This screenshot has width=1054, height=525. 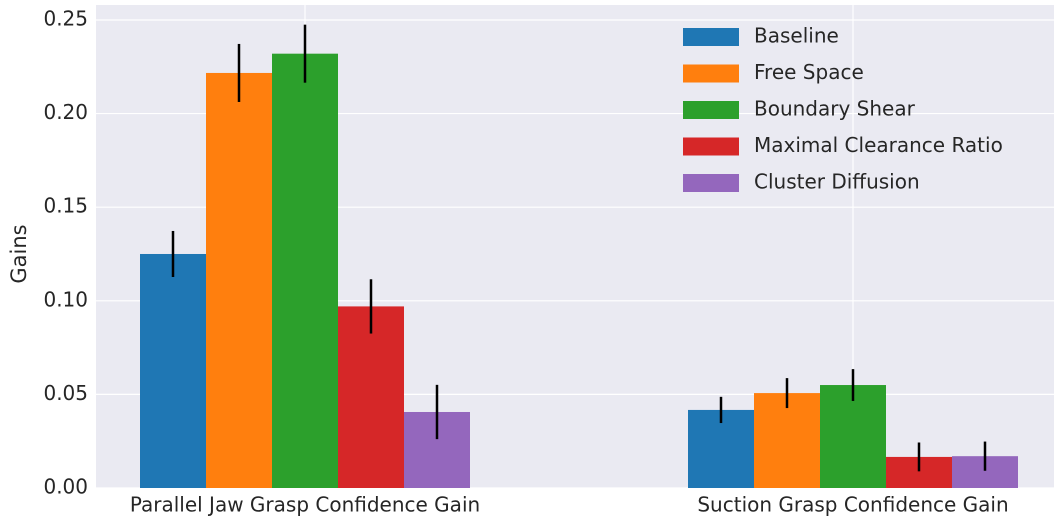 What do you see at coordinates (65, 206) in the screenshot?
I see `y-tick-label: 0.15` at bounding box center [65, 206].